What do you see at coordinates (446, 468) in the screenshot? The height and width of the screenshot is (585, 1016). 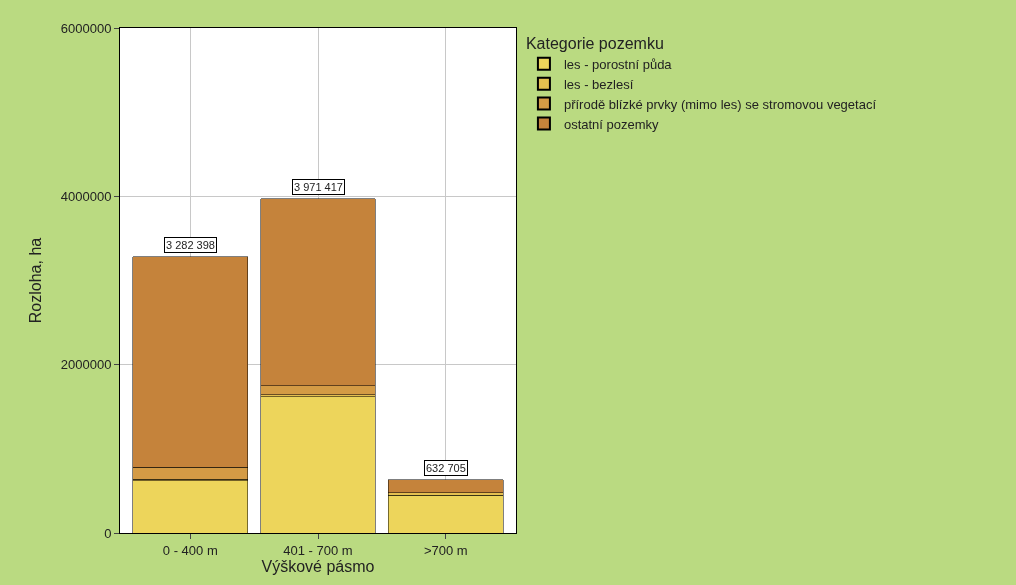 I see `total-label: 632 705` at bounding box center [446, 468].